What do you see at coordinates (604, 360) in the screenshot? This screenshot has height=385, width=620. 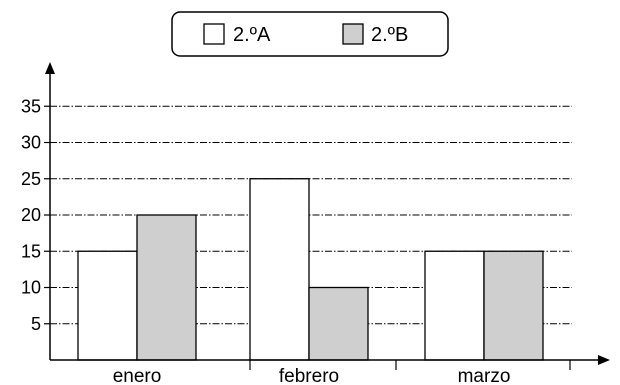 I see `x-axis-arrow` at bounding box center [604, 360].